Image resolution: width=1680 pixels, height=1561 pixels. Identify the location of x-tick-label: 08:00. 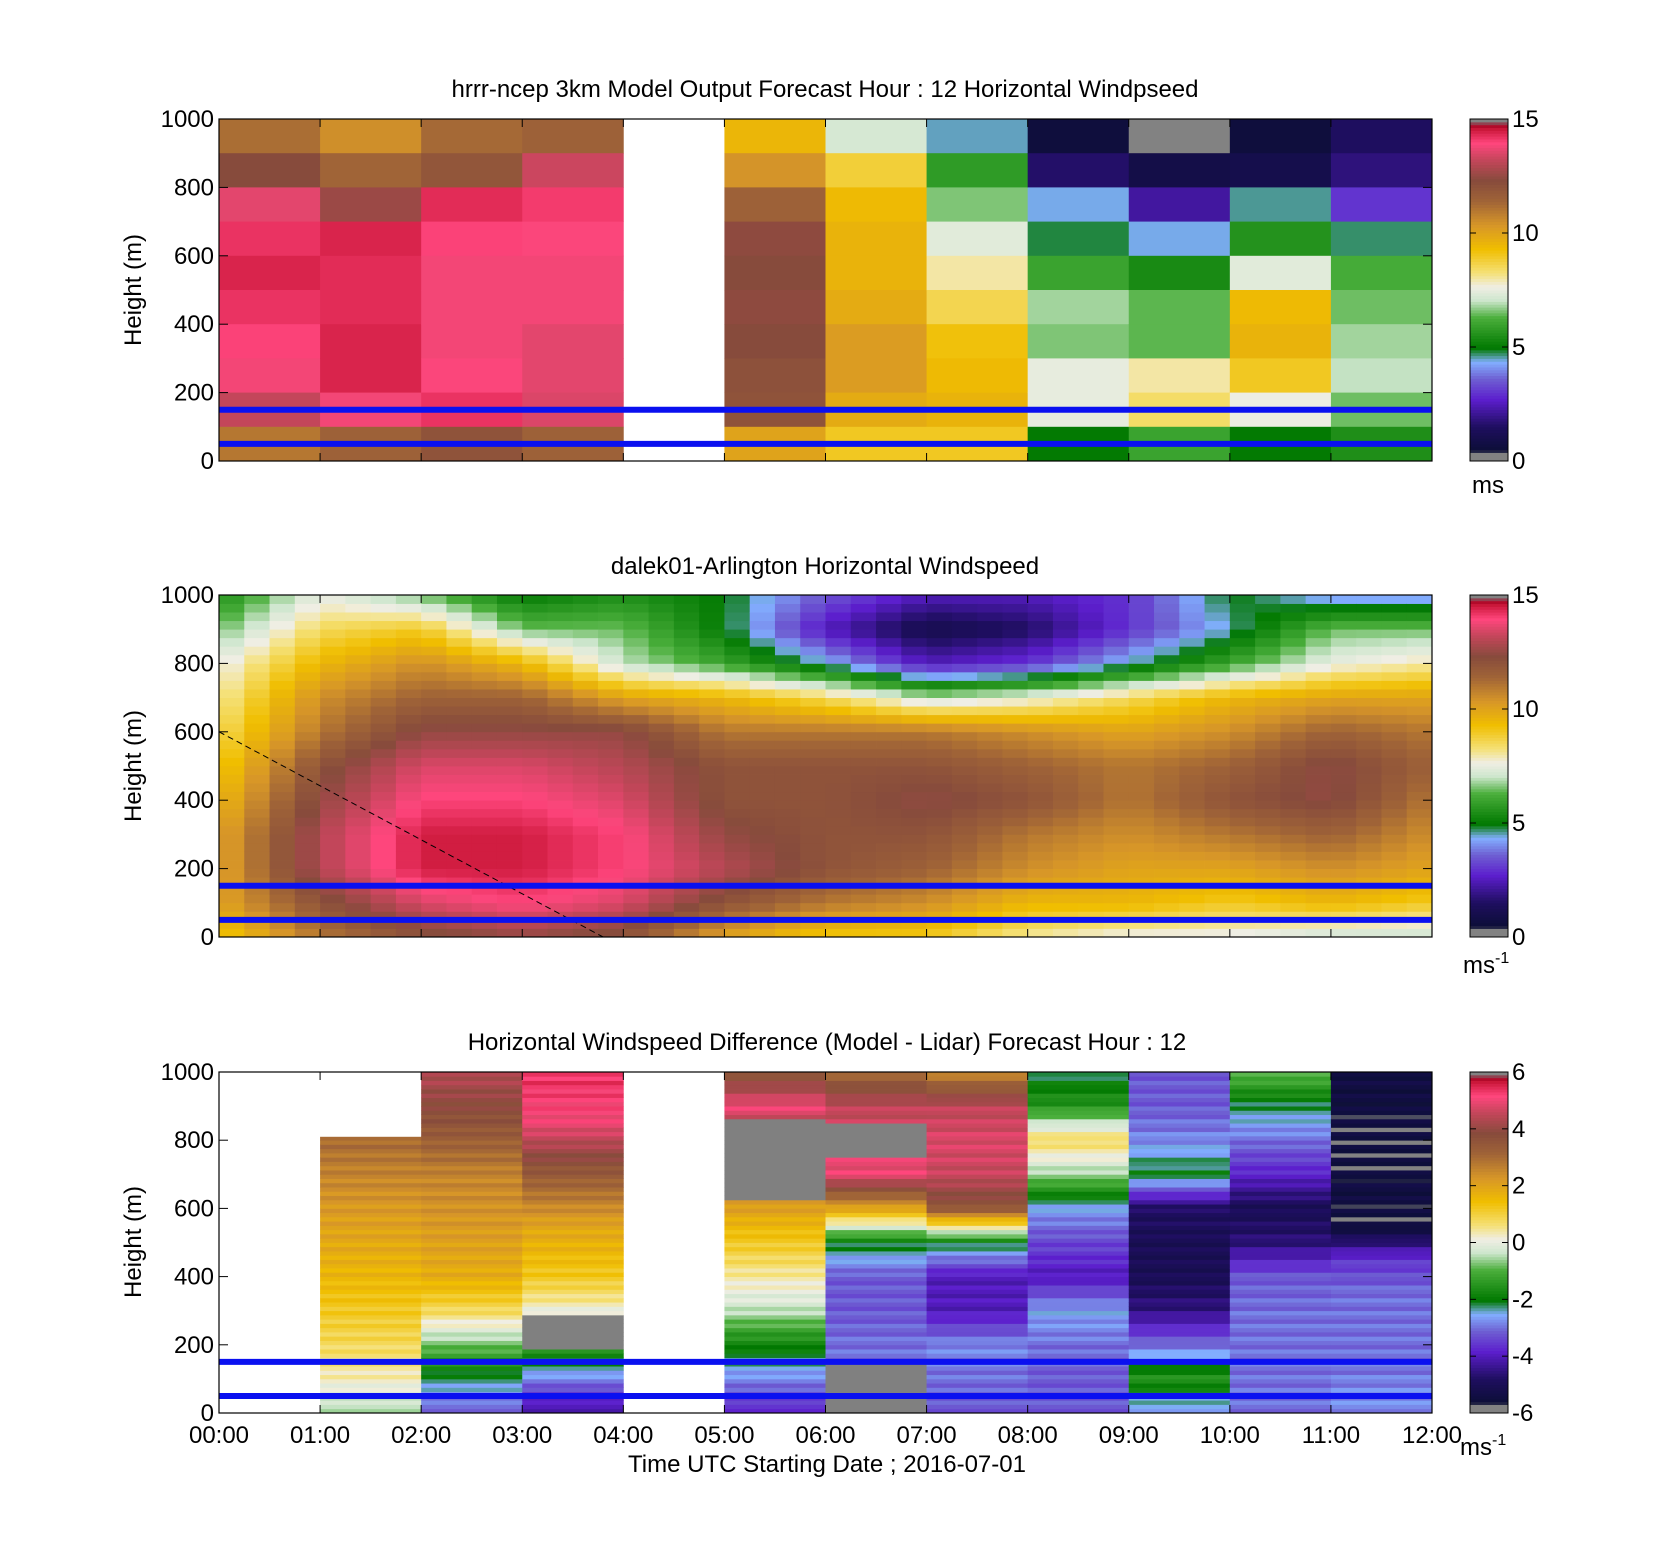
(1028, 1435).